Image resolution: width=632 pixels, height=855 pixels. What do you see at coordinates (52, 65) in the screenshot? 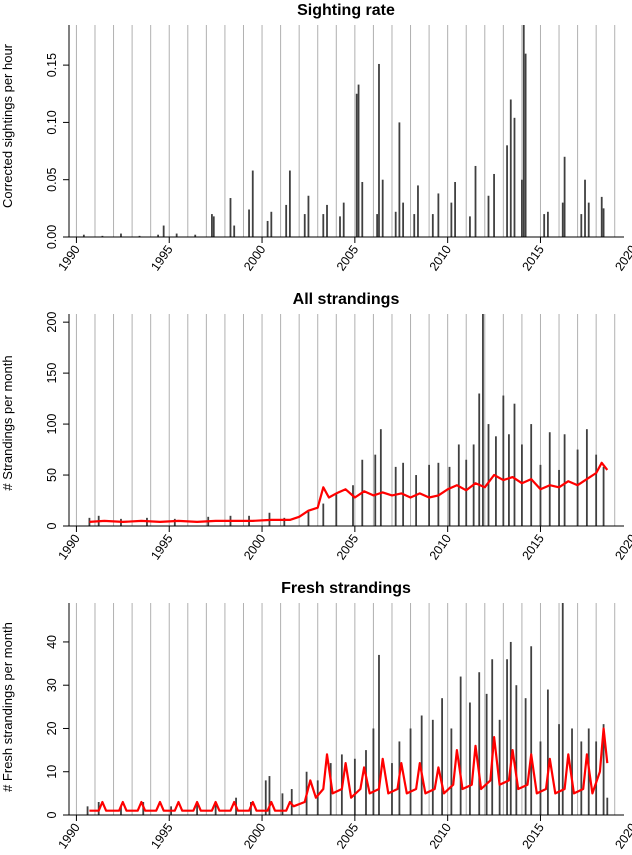
I see `y-tick-label: 0.15` at bounding box center [52, 65].